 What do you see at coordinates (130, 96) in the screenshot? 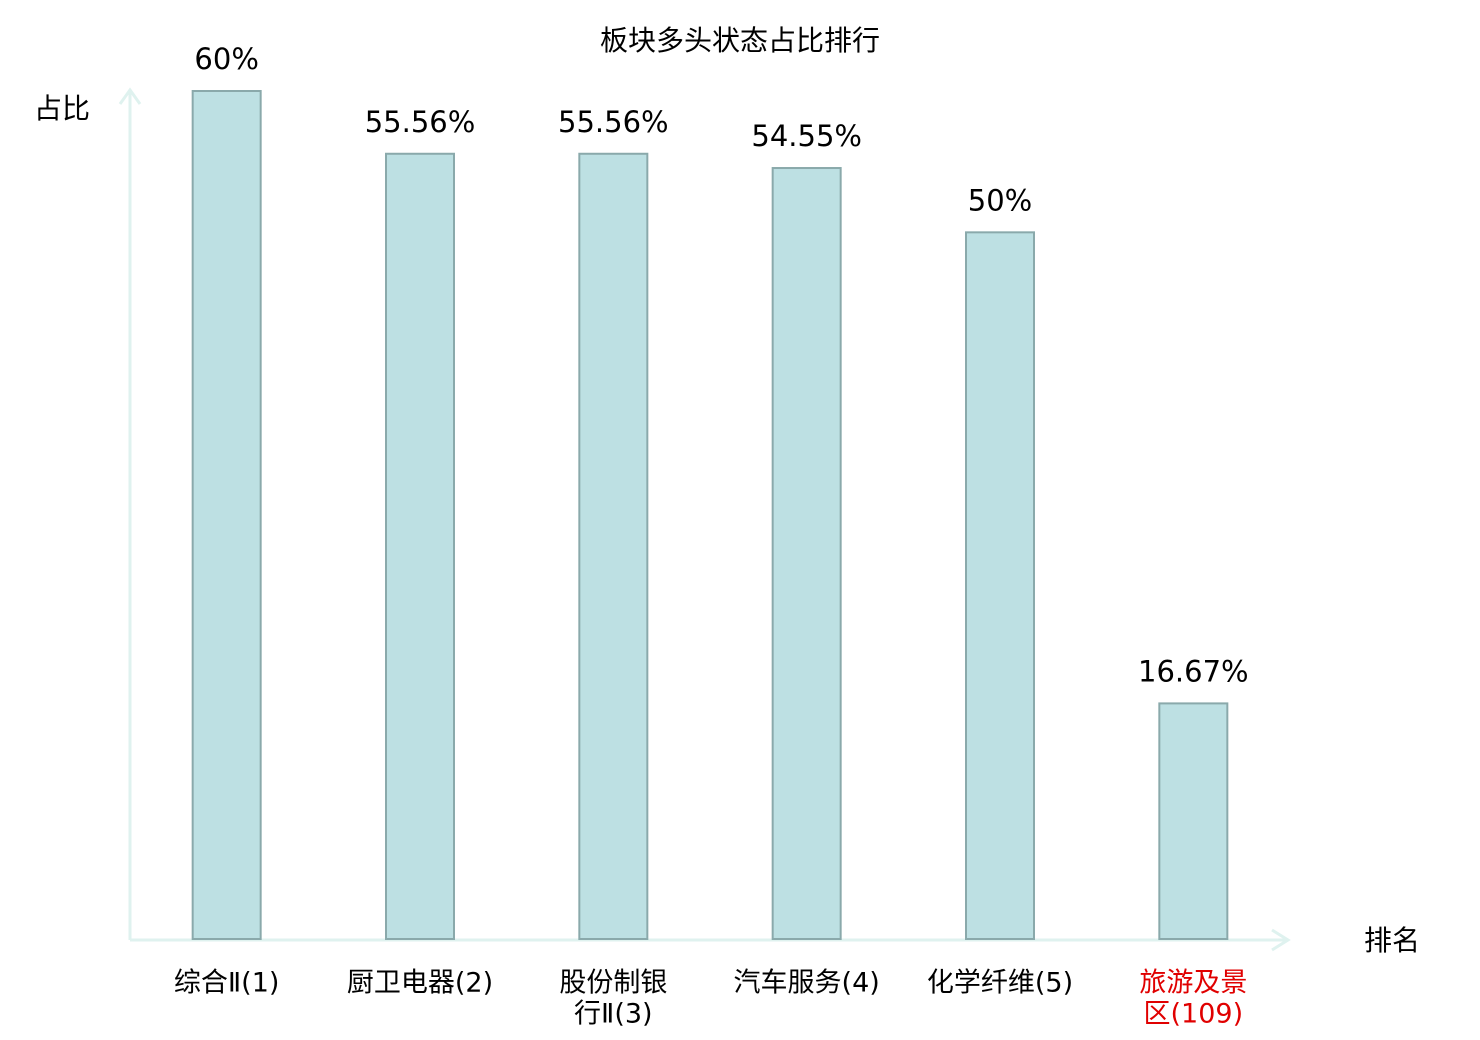
I see `y-axis-arrow` at bounding box center [130, 96].